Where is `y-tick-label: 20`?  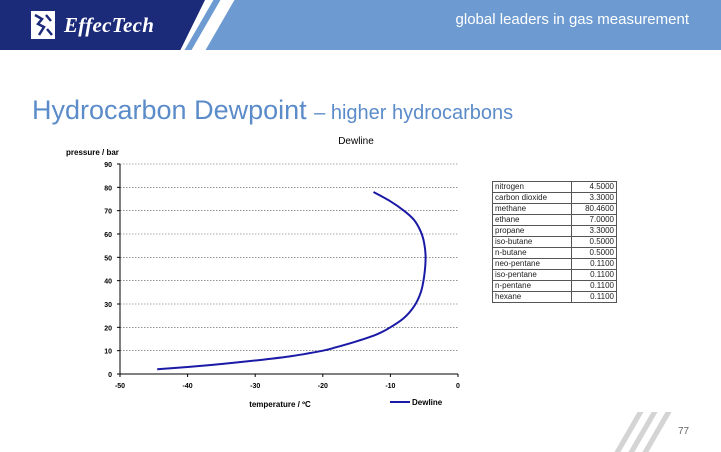
y-tick-label: 20 is located at coordinates (108, 328).